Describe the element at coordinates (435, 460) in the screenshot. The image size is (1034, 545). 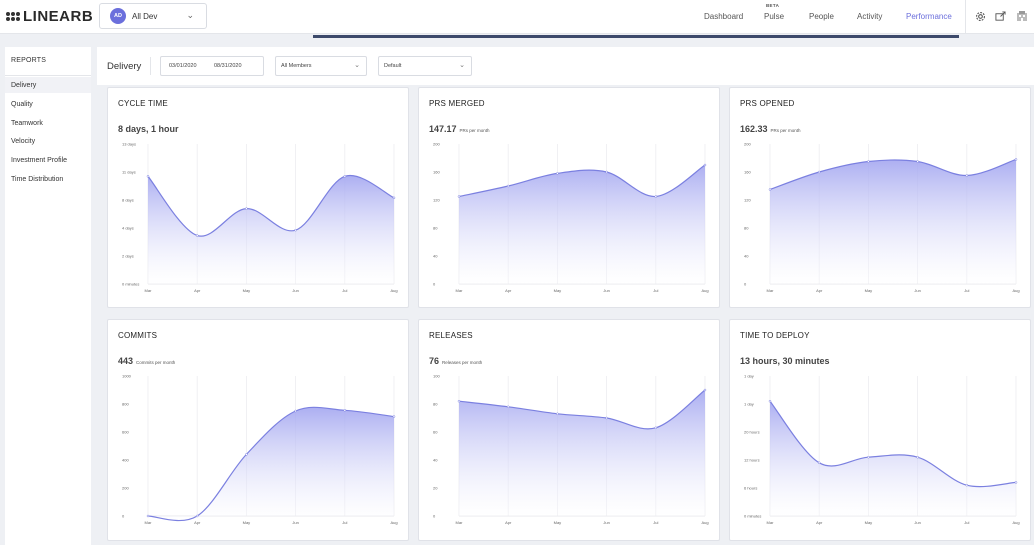
I see `y-tick-label: 40` at that location.